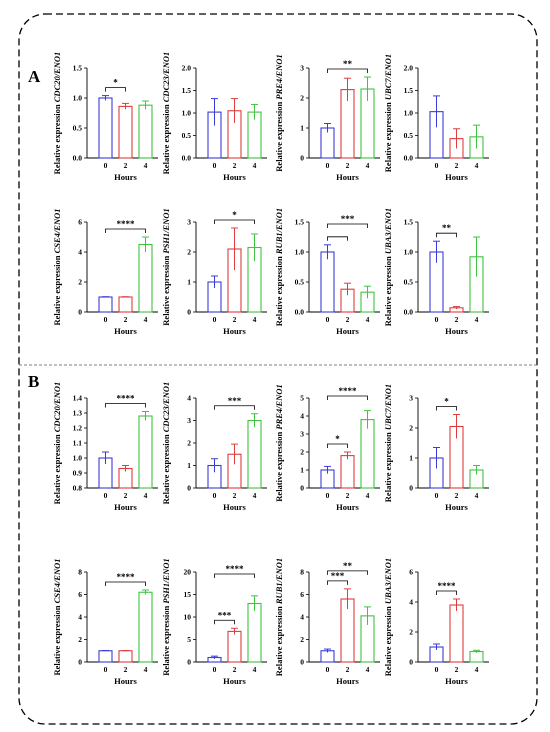 Image resolution: width=550 pixels, height=732 pixels. Describe the element at coordinates (388, 267) in the screenshot. I see `y-axis-label: Relative expression UBA3/ENO1` at that location.